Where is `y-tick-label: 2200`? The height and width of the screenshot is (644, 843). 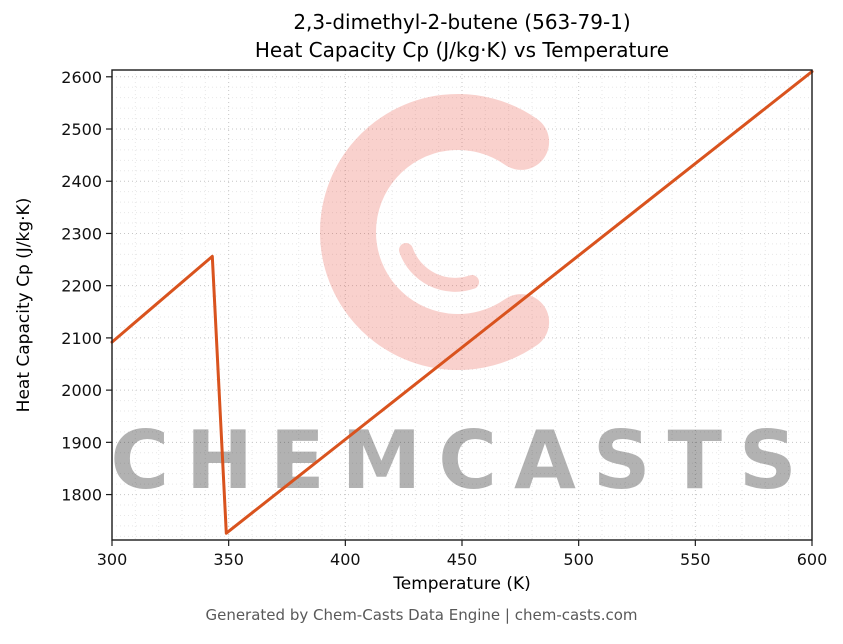 y-tick-label: 2200 is located at coordinates (81, 286).